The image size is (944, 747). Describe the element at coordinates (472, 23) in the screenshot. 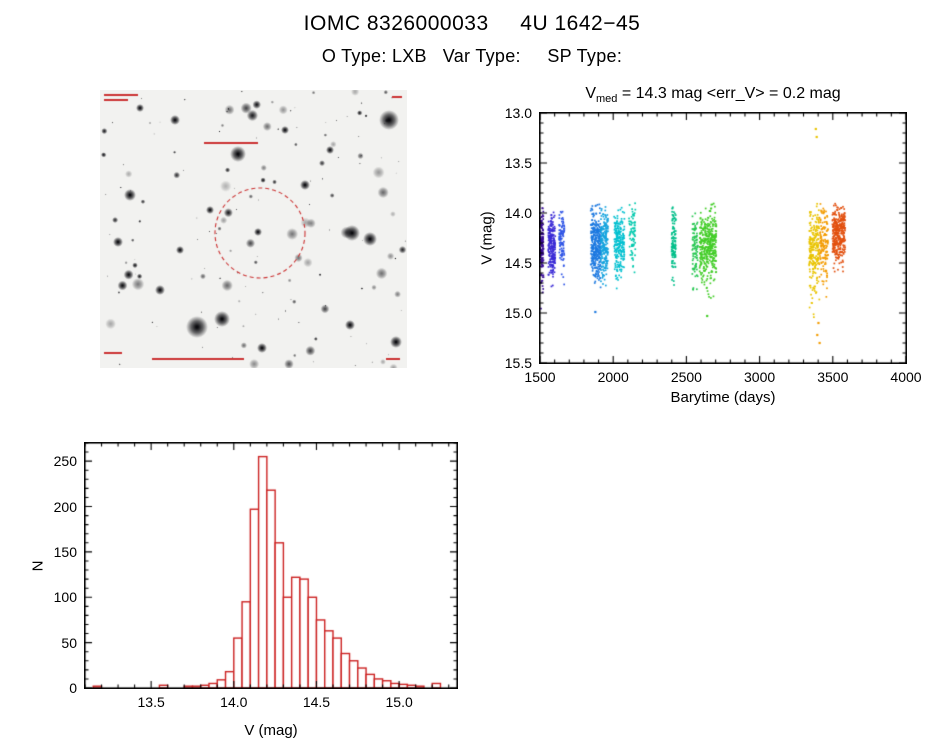

I see `page-title: IOMC 8326000033 4U 1642−45` at that location.